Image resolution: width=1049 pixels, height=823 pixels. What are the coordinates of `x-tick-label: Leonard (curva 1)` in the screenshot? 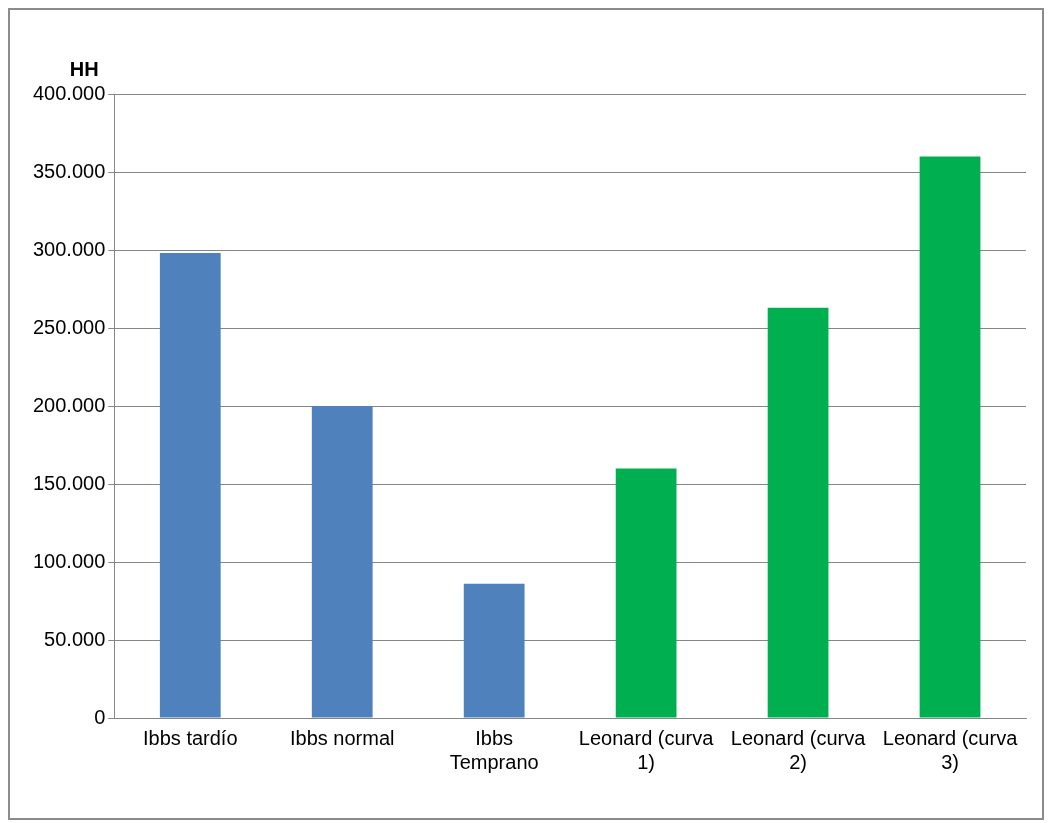 It's located at (646, 749).